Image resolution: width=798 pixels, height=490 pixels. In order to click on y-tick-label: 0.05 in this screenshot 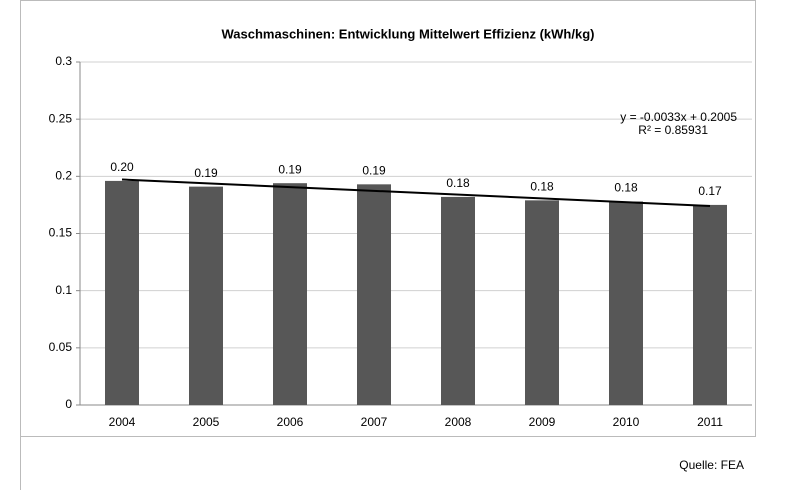, I will do `click(61, 347)`.